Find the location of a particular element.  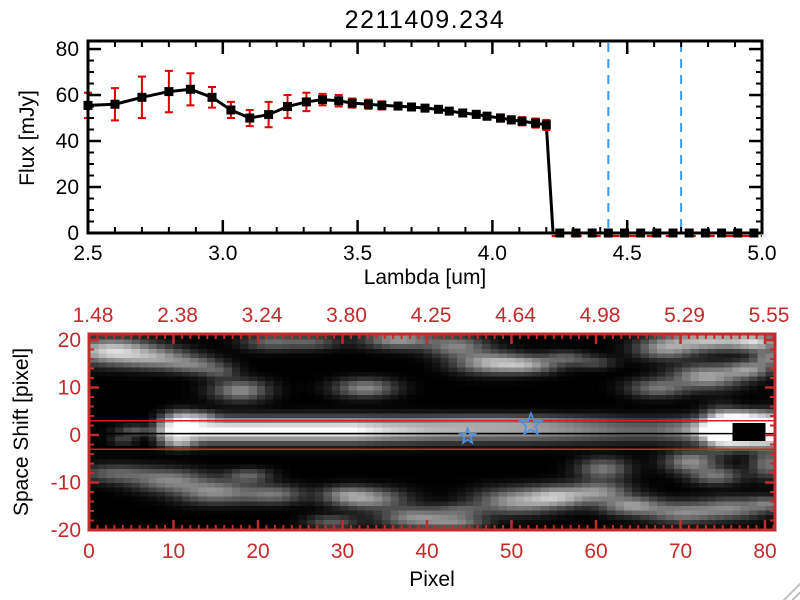

map-x-tick-label: 30 is located at coordinates (342, 551).